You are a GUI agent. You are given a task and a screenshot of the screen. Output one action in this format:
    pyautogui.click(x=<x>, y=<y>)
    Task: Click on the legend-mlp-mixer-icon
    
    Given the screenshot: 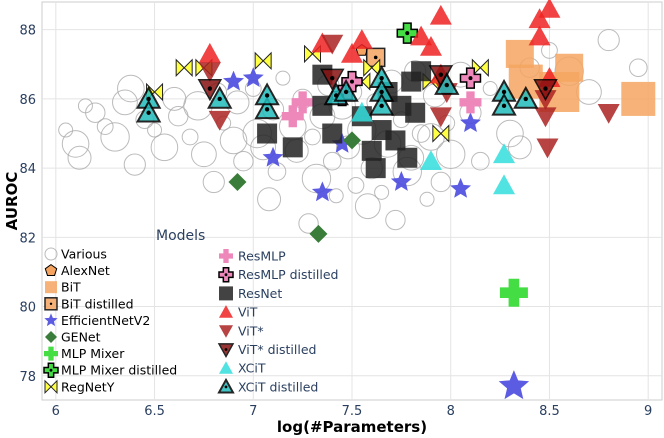 What is the action you would take?
    pyautogui.click(x=51, y=353)
    